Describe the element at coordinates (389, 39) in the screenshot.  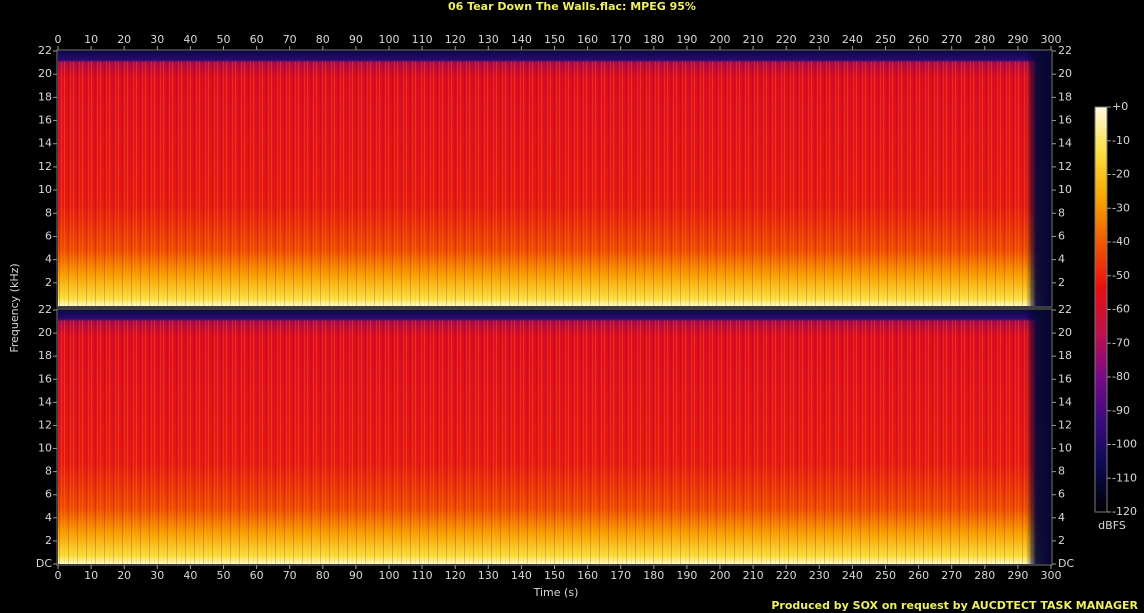
I see `x-tick-label: 100` at that location.